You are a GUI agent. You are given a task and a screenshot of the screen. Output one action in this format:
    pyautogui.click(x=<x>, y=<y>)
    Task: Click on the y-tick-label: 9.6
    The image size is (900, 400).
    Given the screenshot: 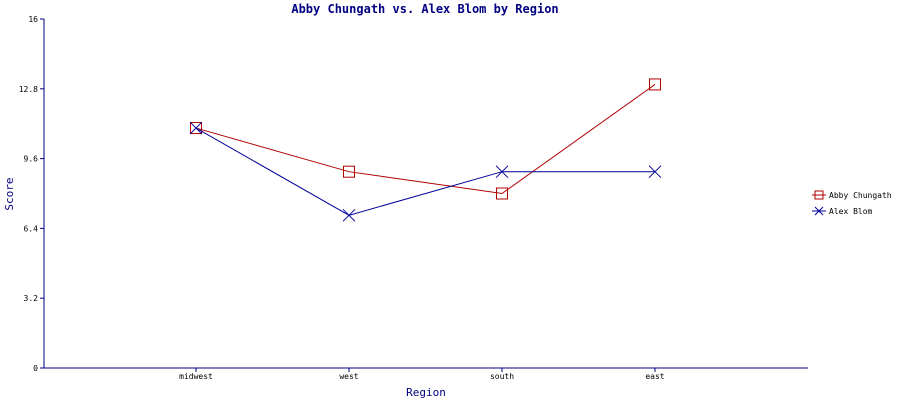 What is the action you would take?
    pyautogui.click(x=31, y=159)
    